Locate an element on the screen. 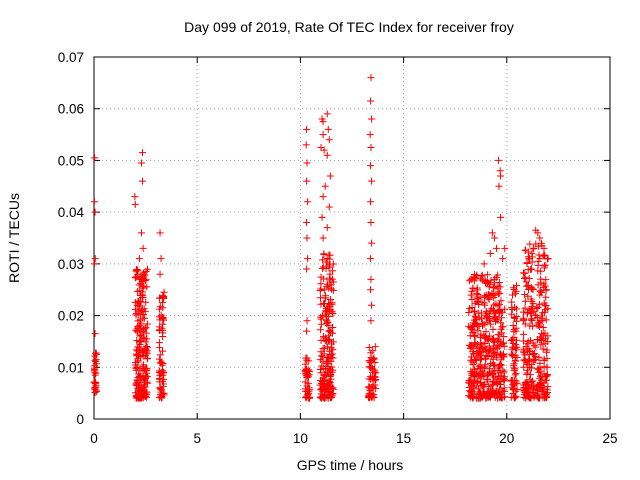  y-tick-label: 0.03 is located at coordinates (71, 264).